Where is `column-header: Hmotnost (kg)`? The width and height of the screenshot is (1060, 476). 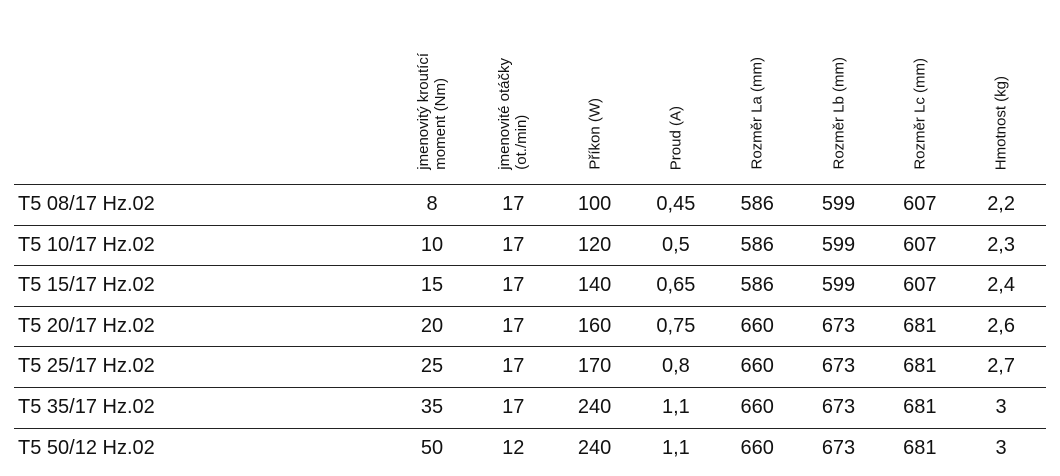 column-header: Hmotnost (kg) is located at coordinates (1001, 123).